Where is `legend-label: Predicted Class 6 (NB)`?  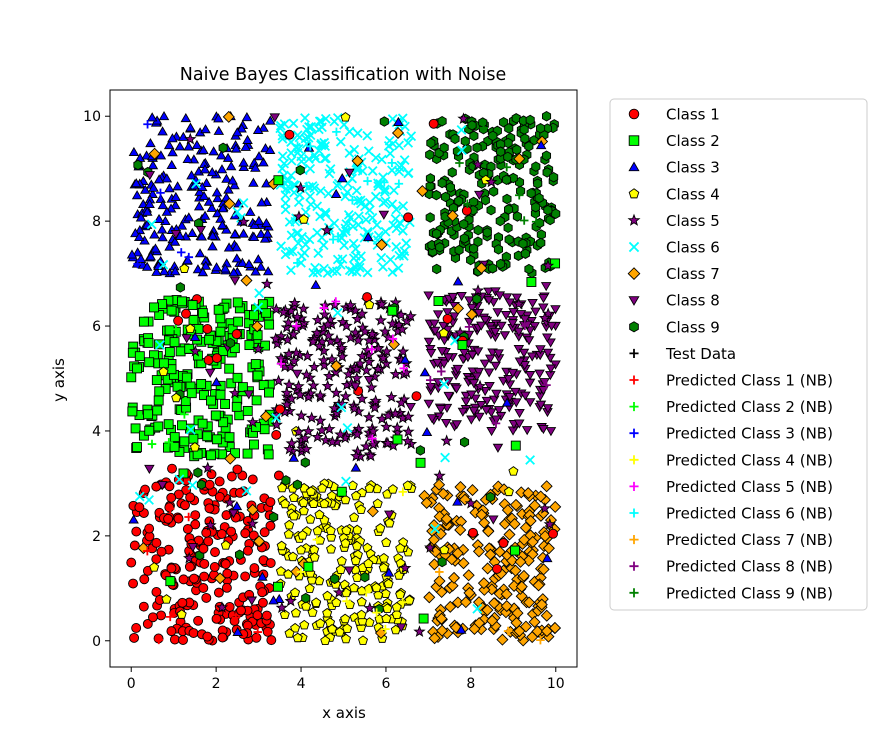
legend-label: Predicted Class 6 (NB) is located at coordinates (749, 514).